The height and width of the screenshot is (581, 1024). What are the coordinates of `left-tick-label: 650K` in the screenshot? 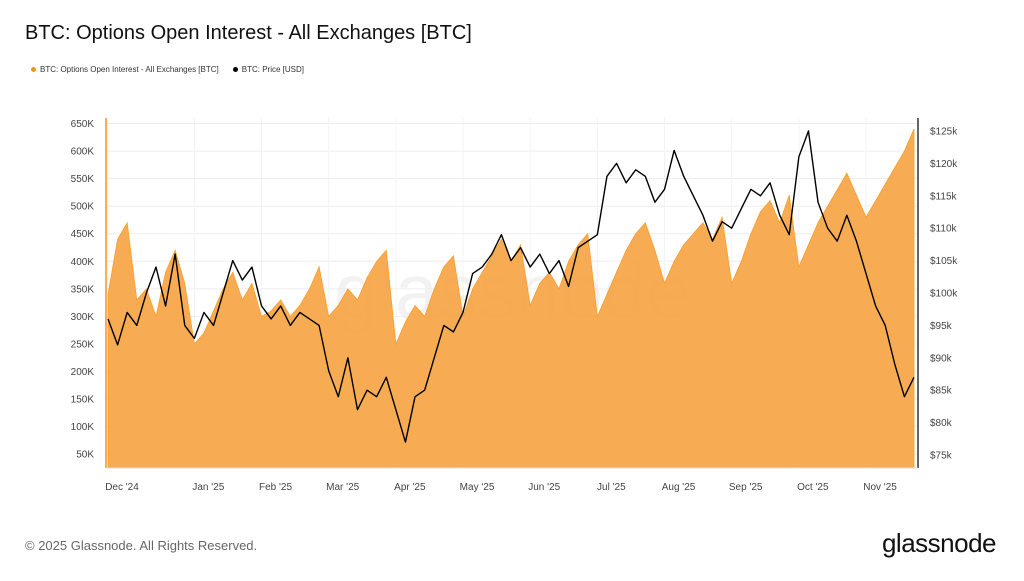 It's located at (83, 124).